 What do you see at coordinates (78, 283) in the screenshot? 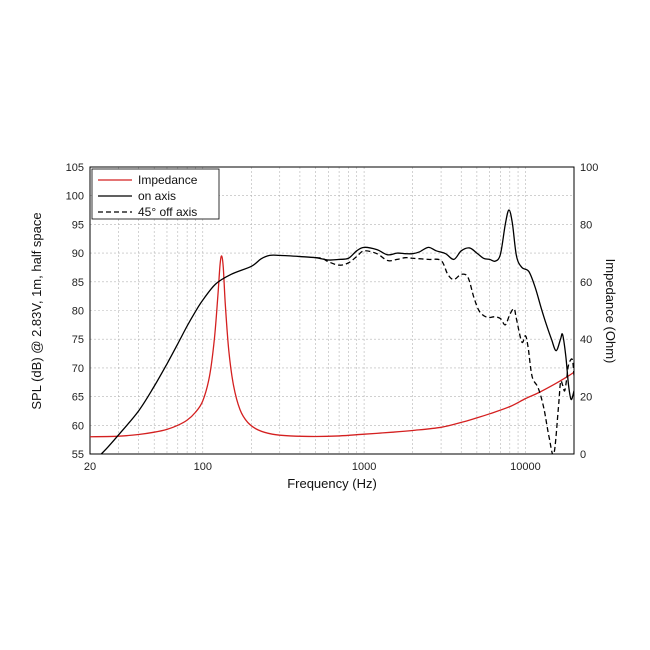
I see `y-tick-label: 85` at bounding box center [78, 283].